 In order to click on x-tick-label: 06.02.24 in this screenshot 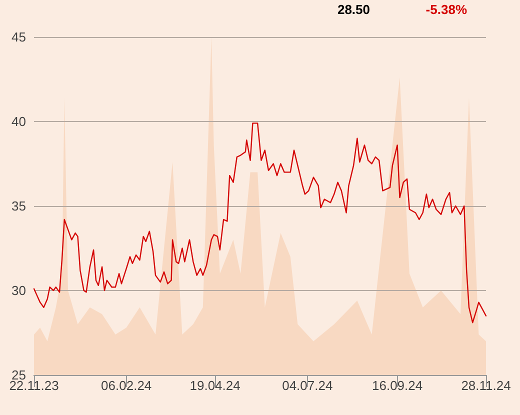, I will do `click(126, 385)`.